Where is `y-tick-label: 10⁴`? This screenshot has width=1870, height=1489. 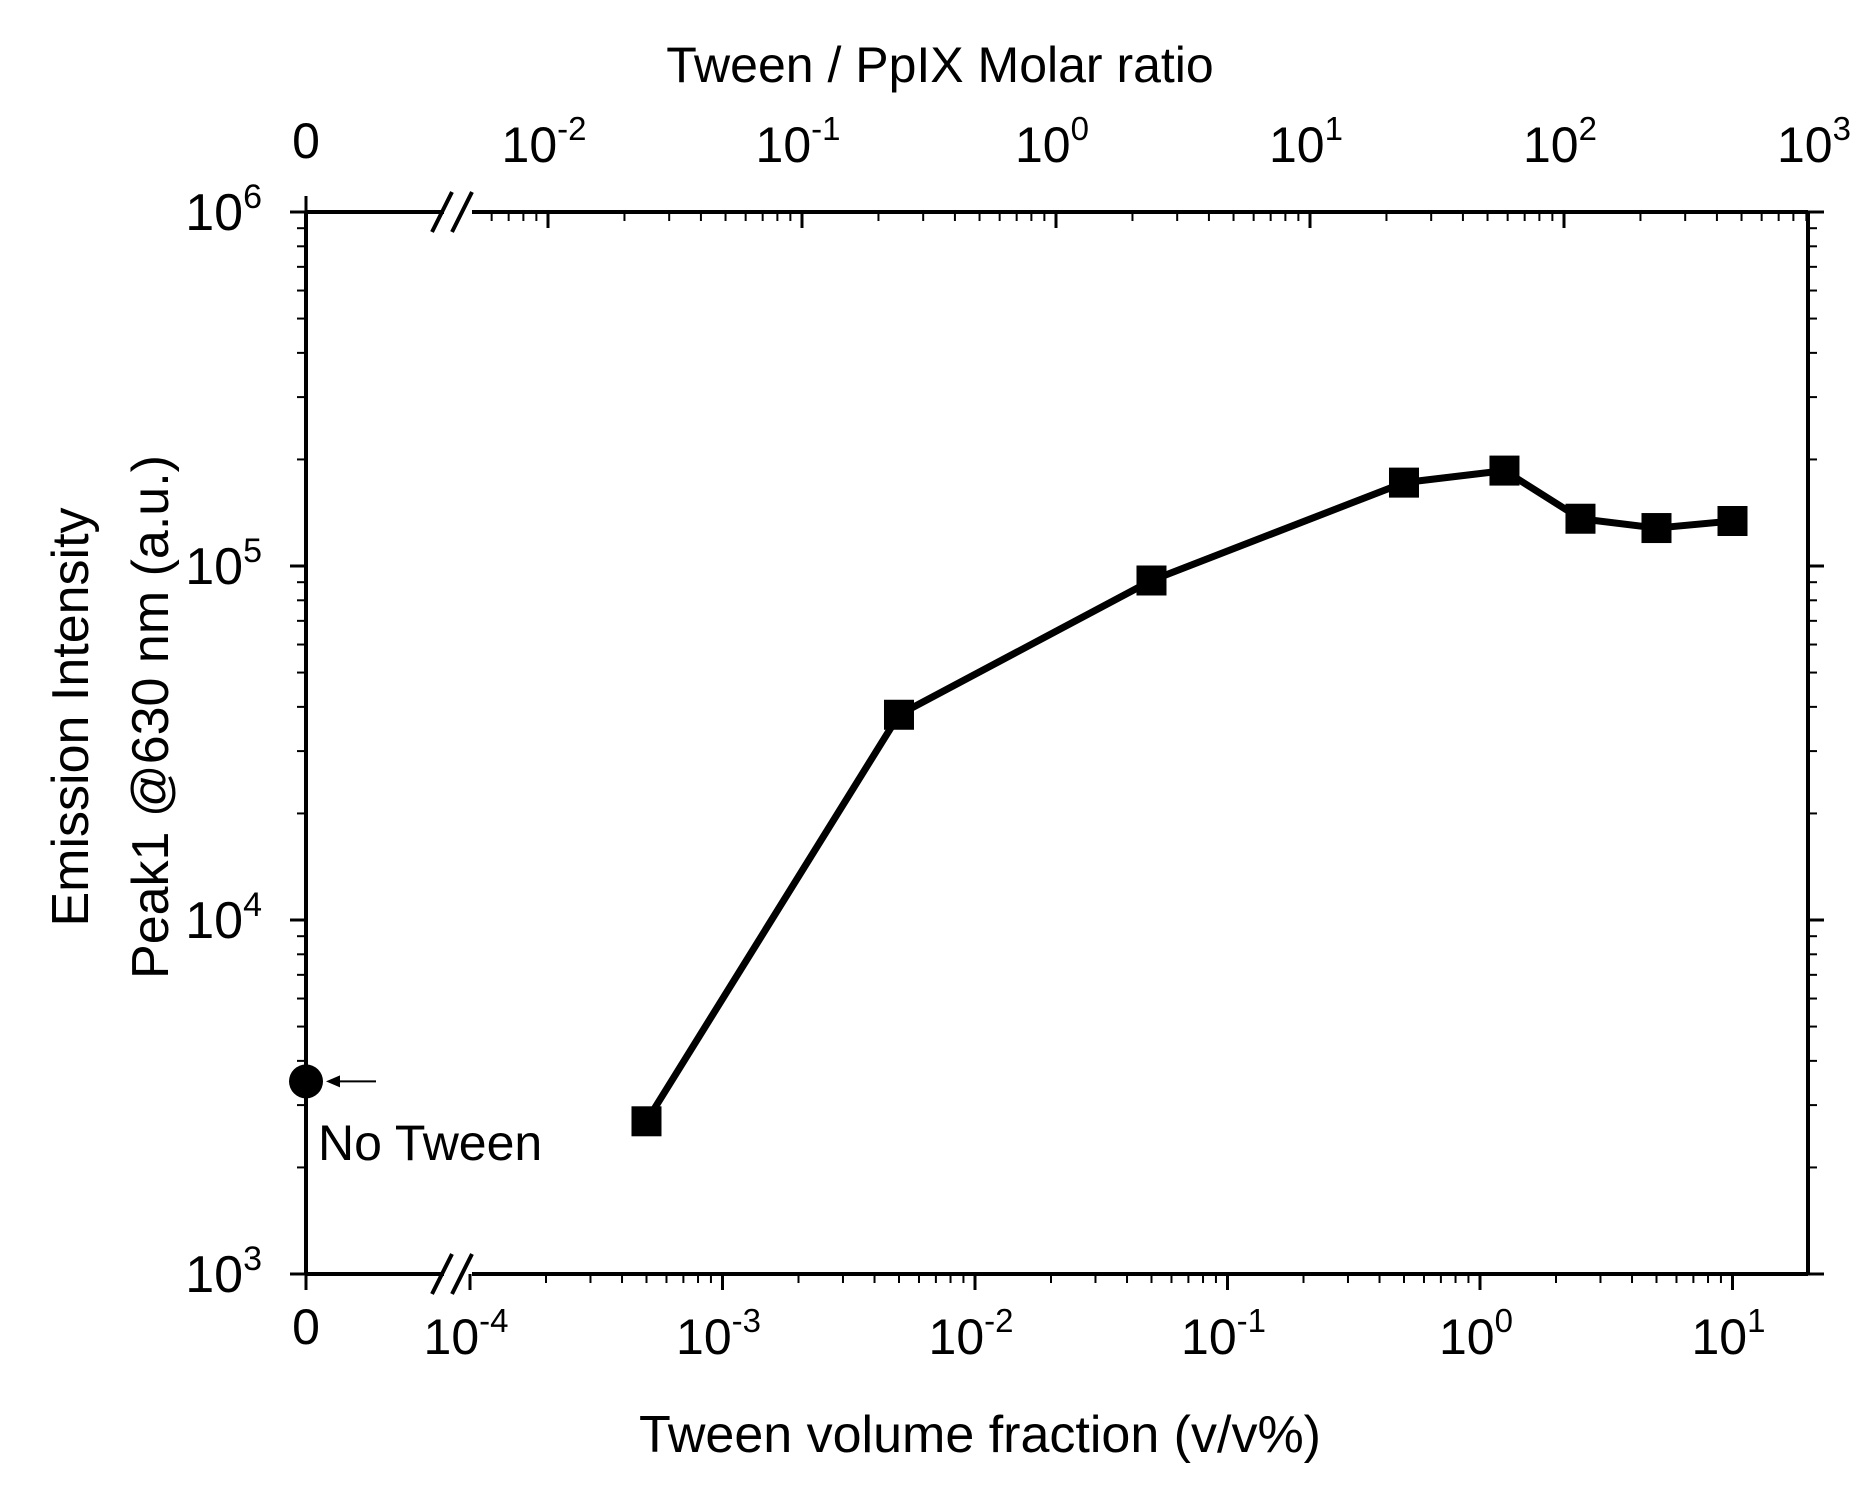
y-tick-label: 10⁴ is located at coordinates (223, 918).